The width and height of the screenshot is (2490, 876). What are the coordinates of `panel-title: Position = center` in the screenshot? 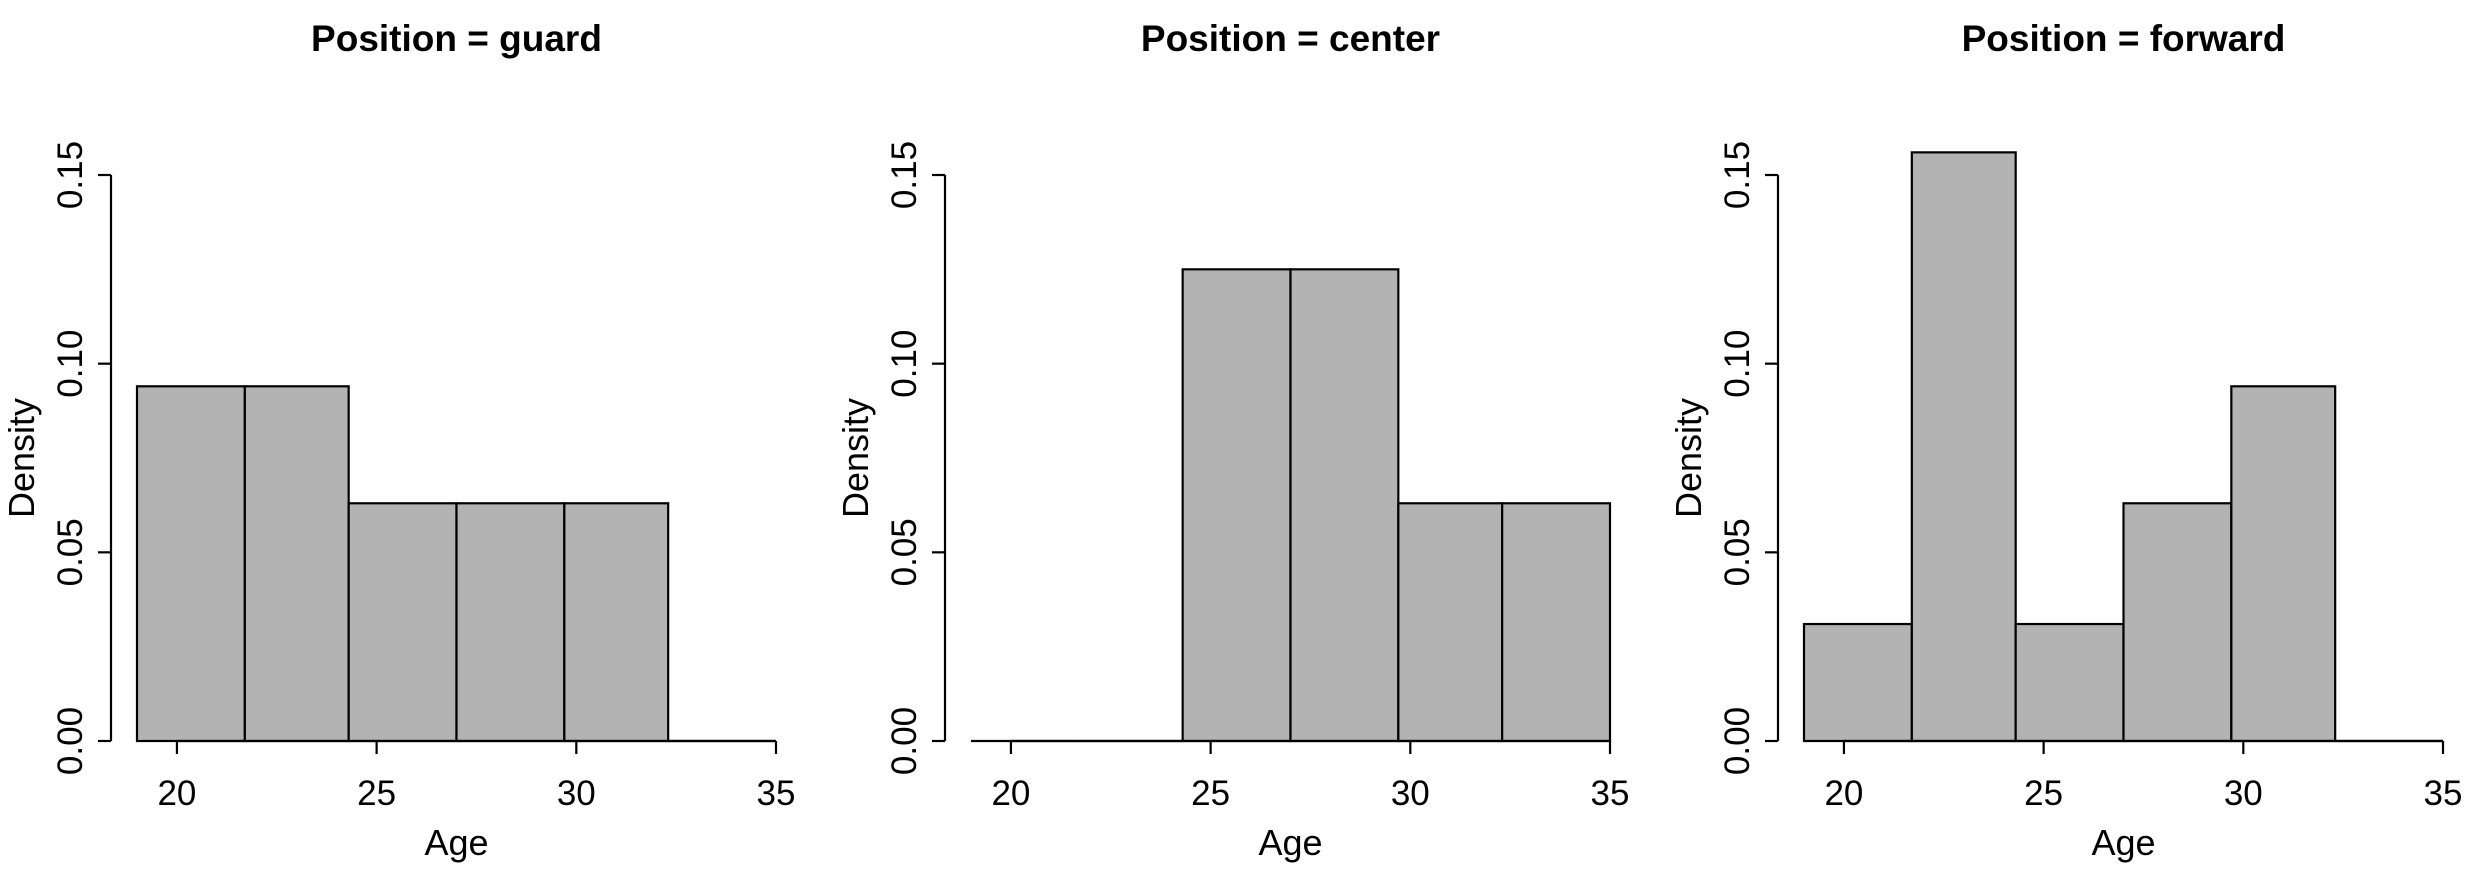 It's located at (1290, 38).